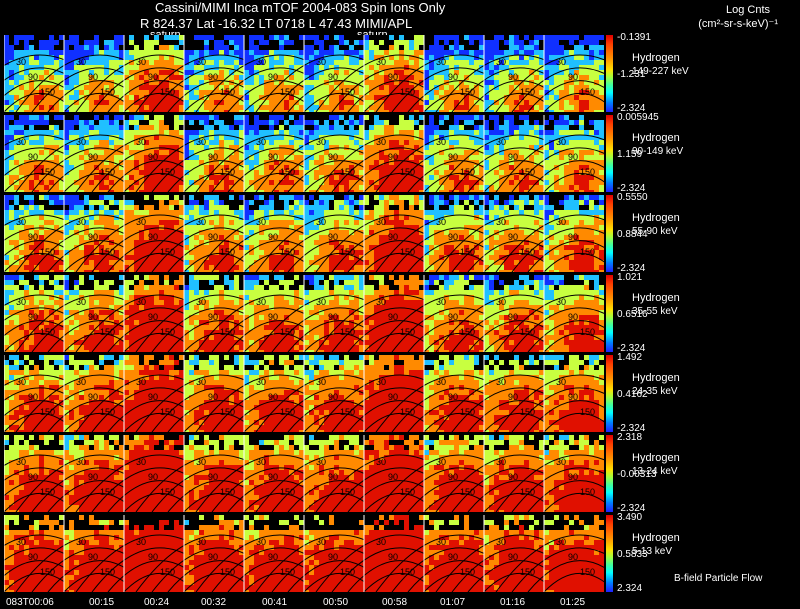  I want to click on colorbar-mid-tick: -0.00313, so click(637, 474).